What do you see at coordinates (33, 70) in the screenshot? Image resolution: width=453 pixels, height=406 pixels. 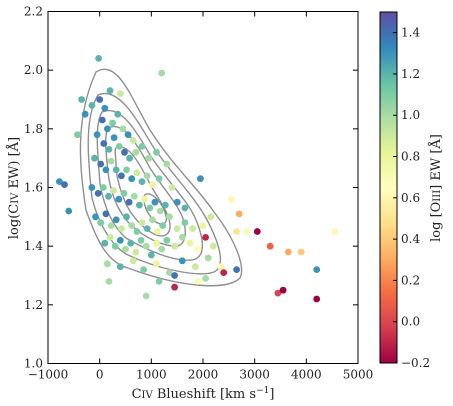 I see `y-tick-label: 2.0` at bounding box center [33, 70].